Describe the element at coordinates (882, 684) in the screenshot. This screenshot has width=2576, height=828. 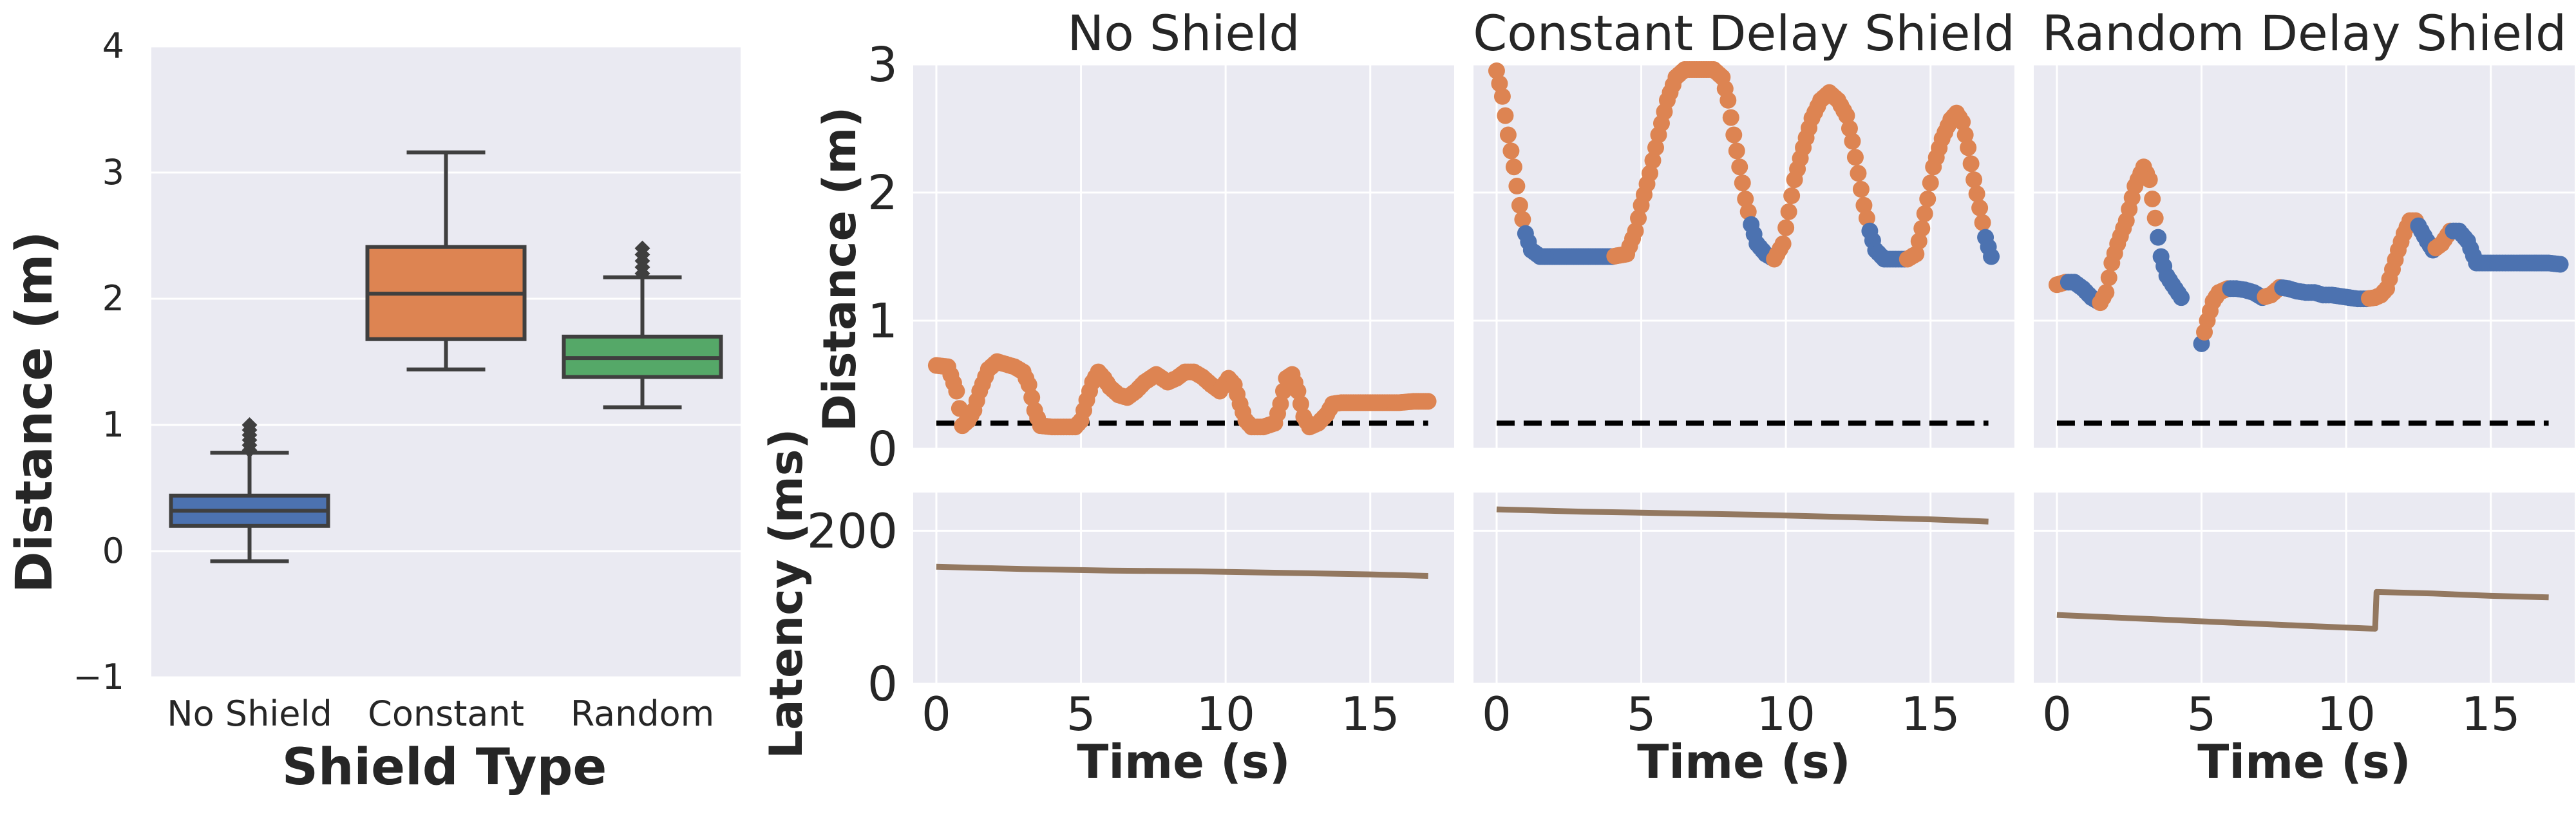
I see `latency-ytick-label: 0` at that location.